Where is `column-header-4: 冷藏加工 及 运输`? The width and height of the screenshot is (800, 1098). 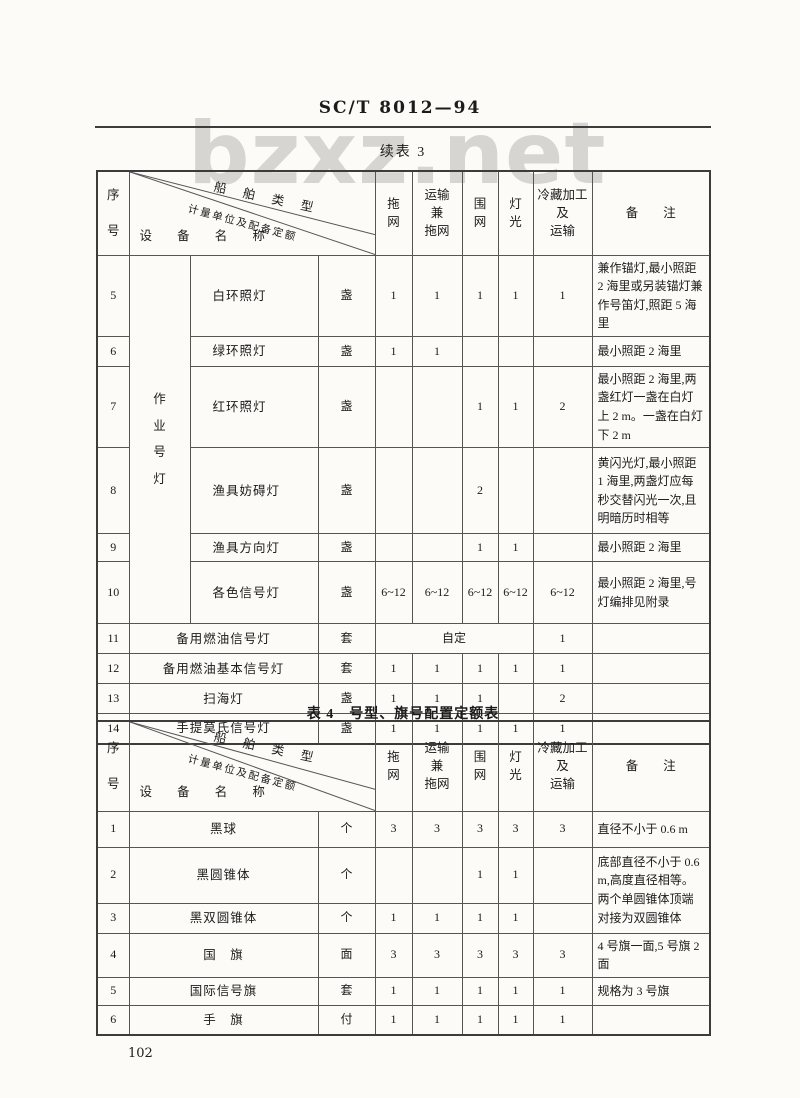
column-header-4: 冷藏加工 及 运输 is located at coordinates (562, 213).